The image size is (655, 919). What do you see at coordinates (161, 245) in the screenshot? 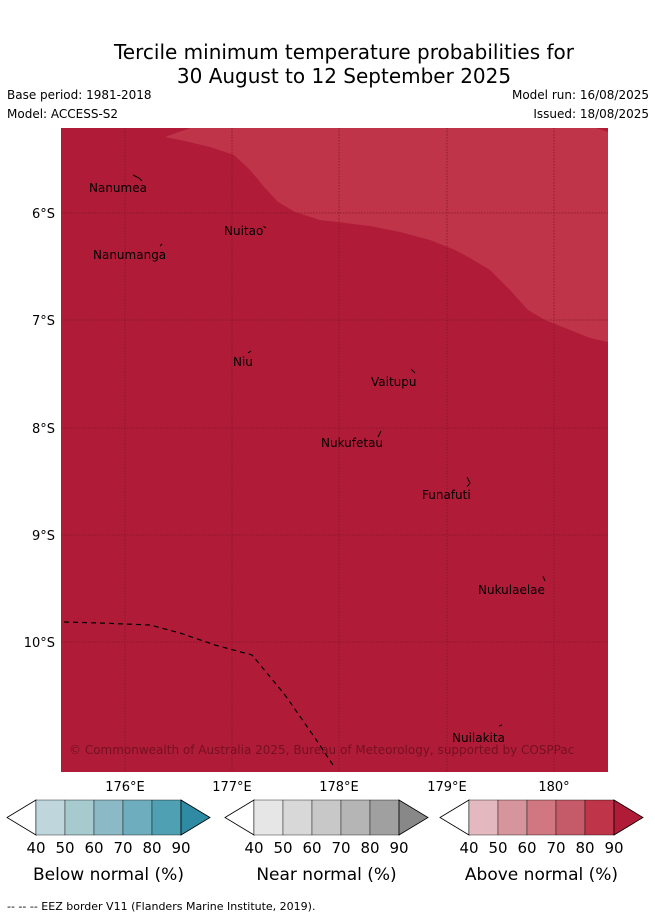
I see `island-nanumanga` at bounding box center [161, 245].